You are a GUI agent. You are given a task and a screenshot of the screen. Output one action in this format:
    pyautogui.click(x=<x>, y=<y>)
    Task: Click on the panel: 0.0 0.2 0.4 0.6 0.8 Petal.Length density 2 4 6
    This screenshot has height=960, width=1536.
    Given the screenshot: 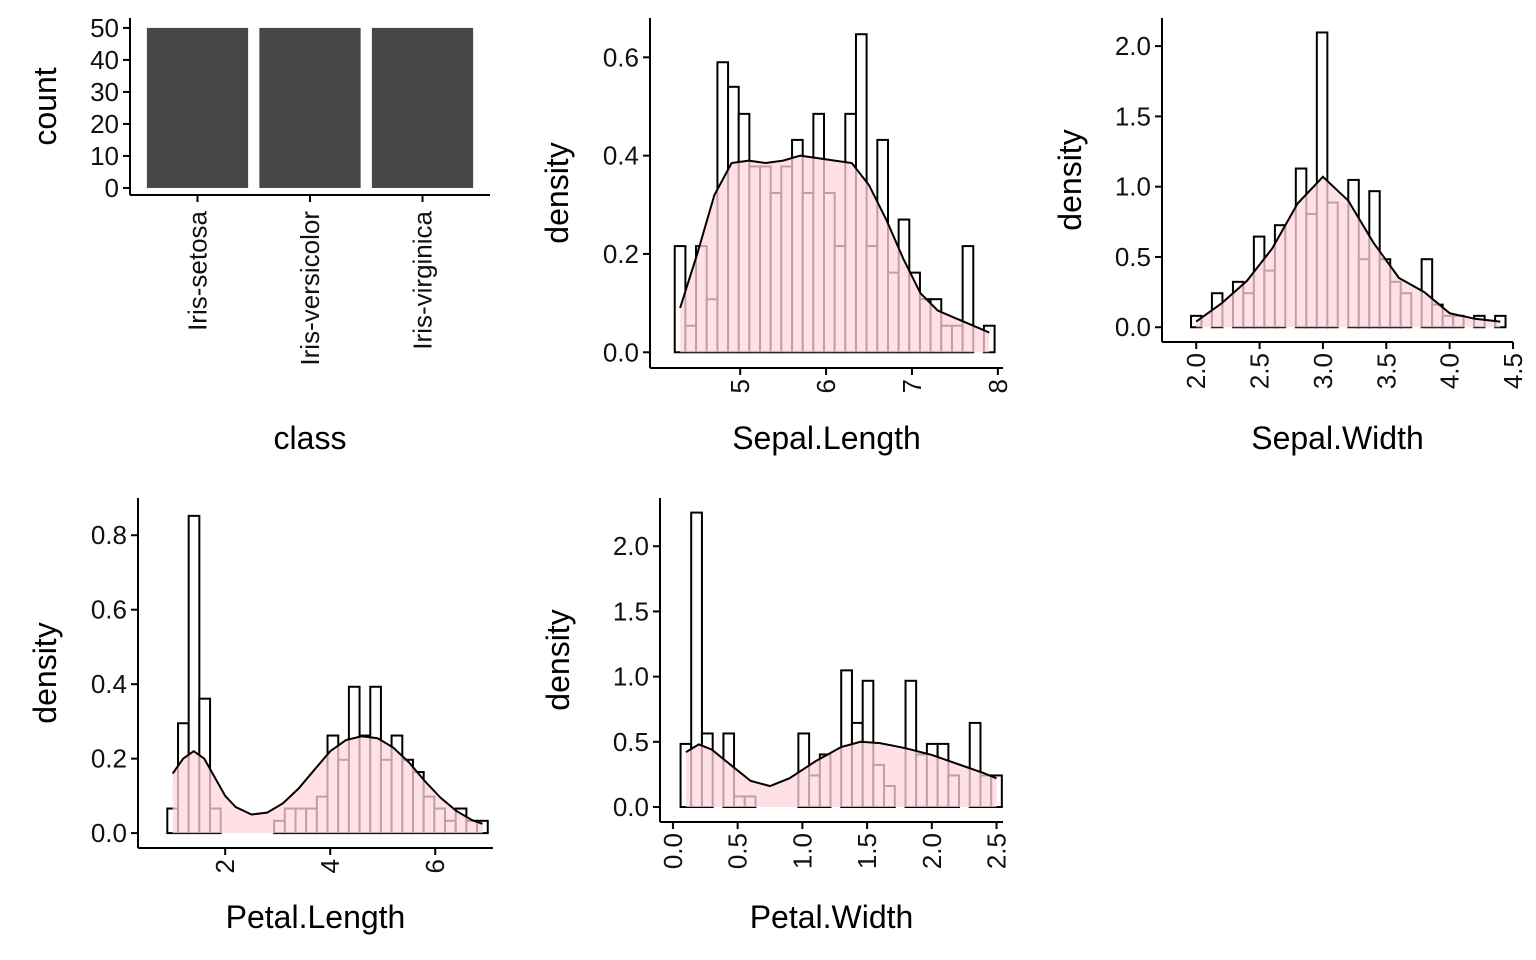 What is the action you would take?
    pyautogui.click(x=260, y=716)
    